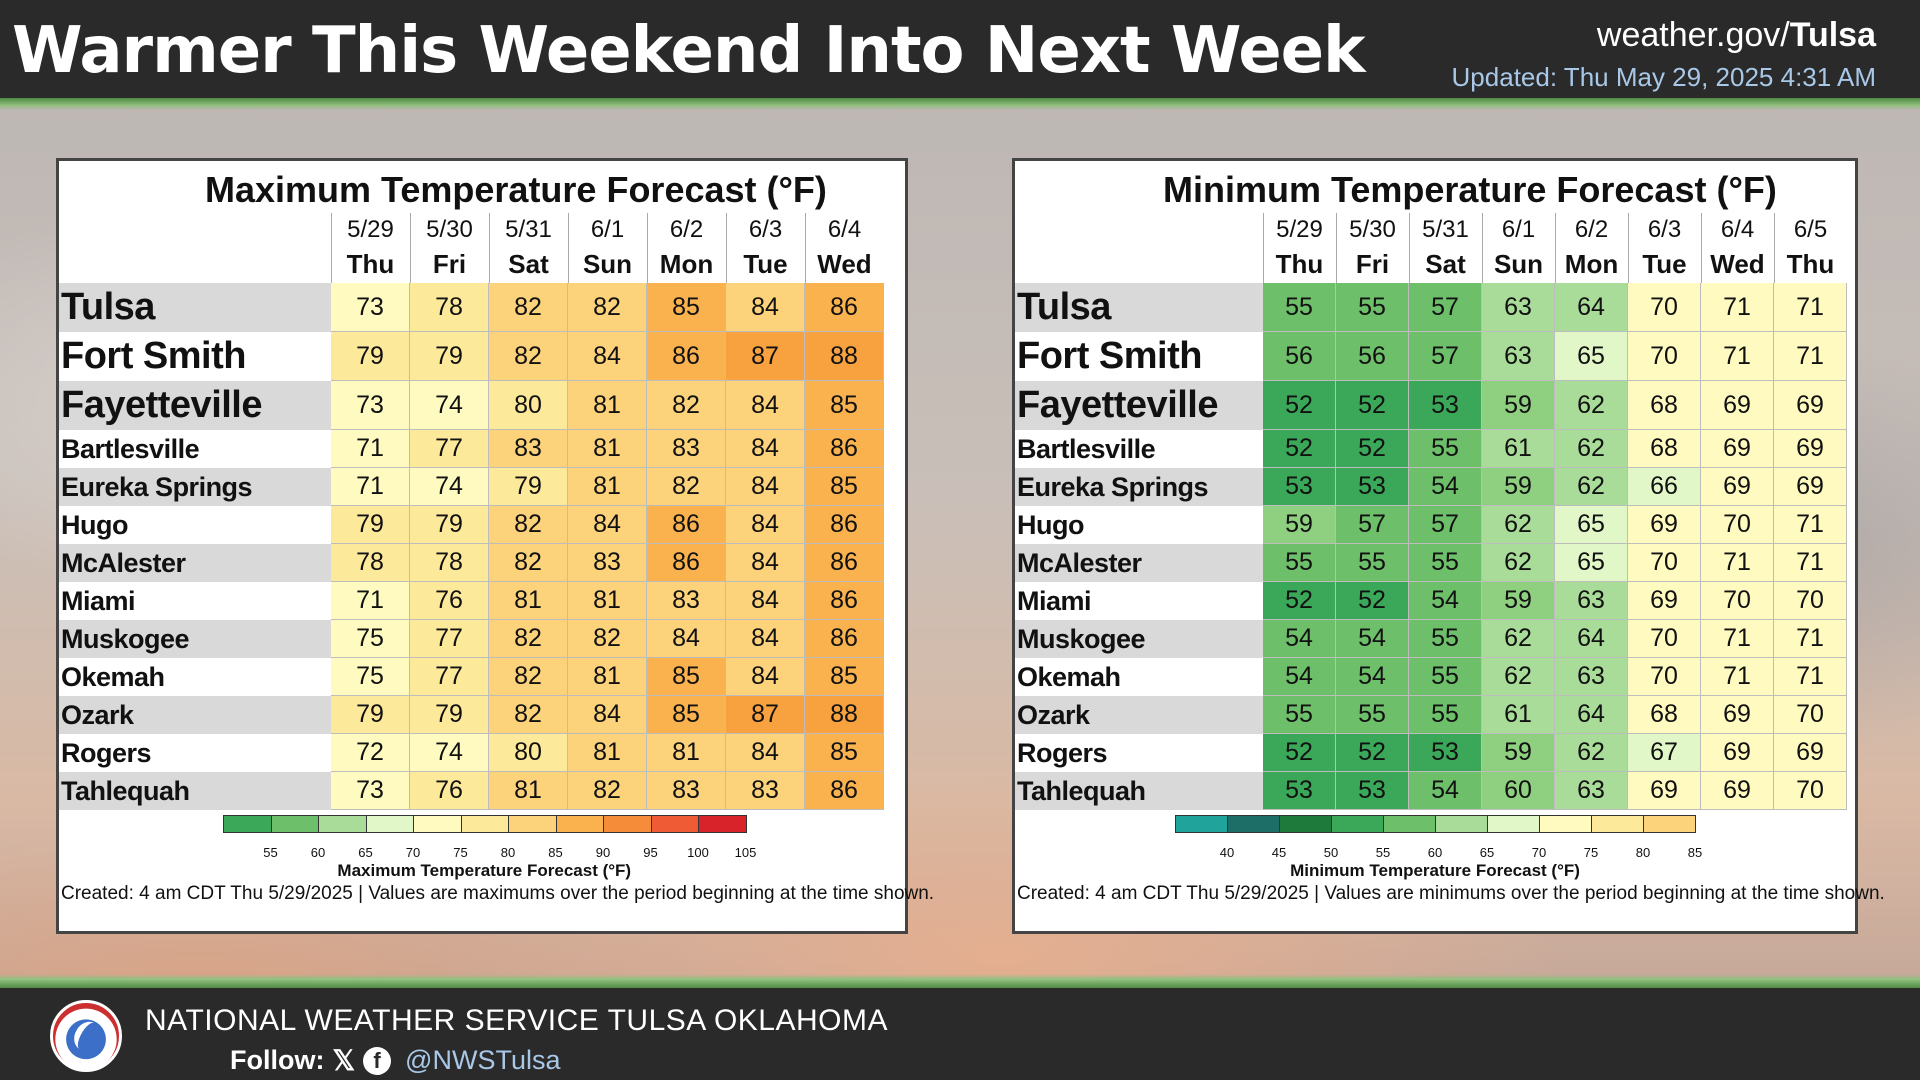  I want to click on temp-cell: 78, so click(449, 307).